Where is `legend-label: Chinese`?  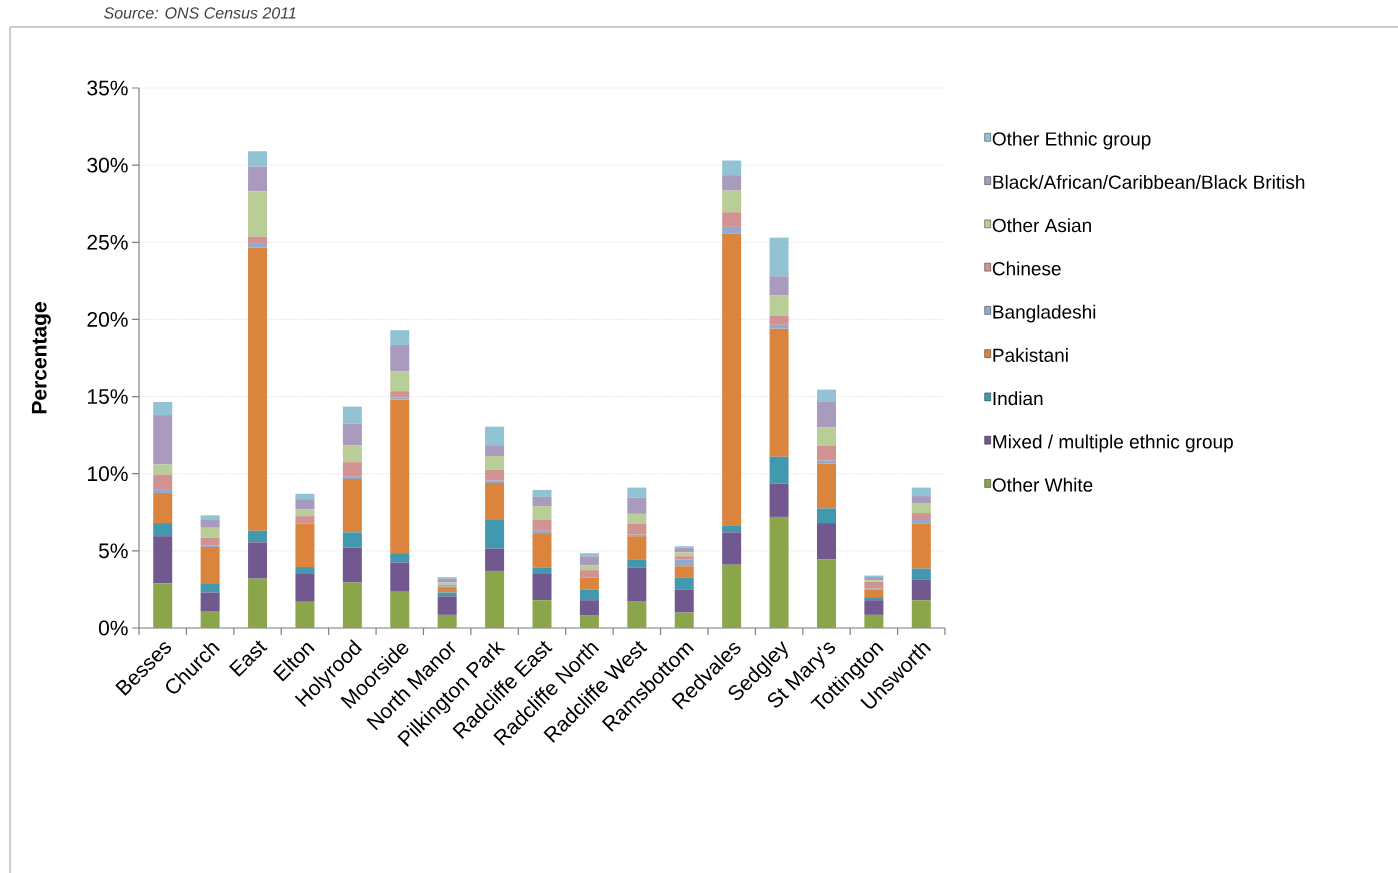
legend-label: Chinese is located at coordinates (1026, 268).